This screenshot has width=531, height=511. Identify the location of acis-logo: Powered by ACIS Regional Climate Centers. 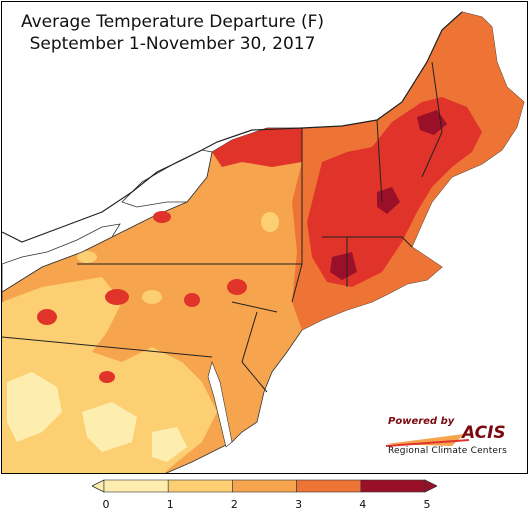
(450, 436).